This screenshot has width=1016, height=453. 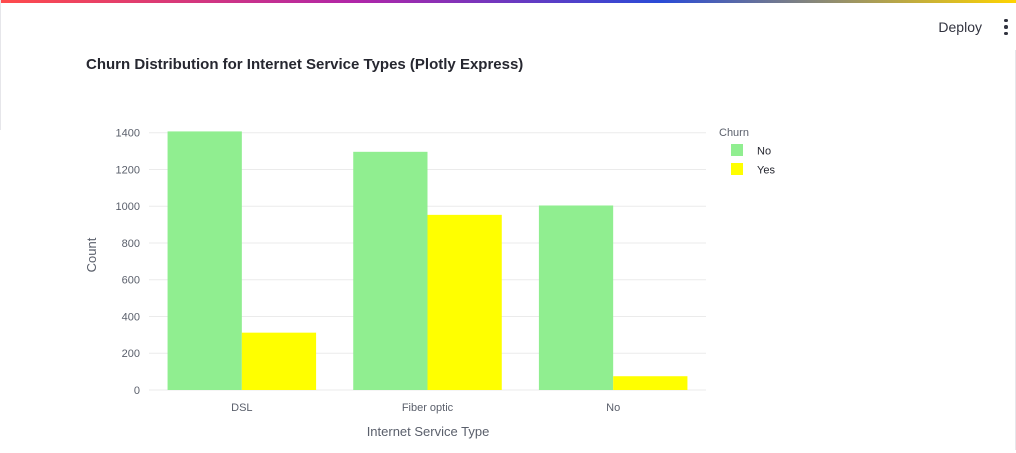 What do you see at coordinates (747, 152) in the screenshot?
I see `chart-legend: Churn No Yes` at bounding box center [747, 152].